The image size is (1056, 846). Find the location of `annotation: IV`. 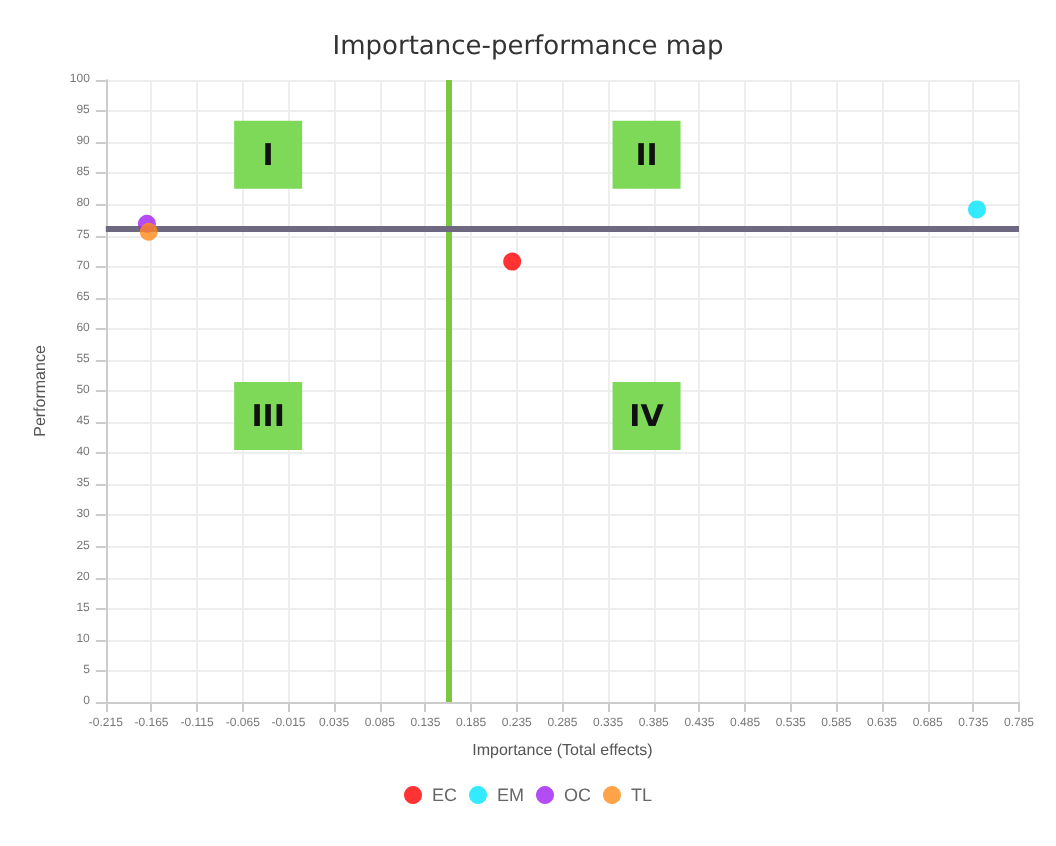

annotation: IV is located at coordinates (647, 415).